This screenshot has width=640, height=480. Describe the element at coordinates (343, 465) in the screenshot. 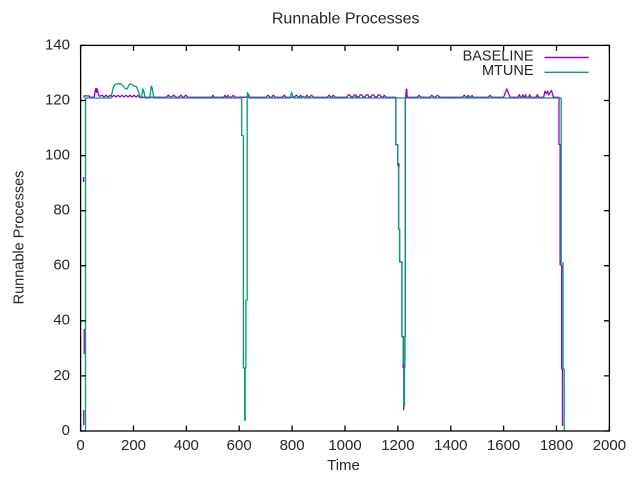

I see `svg-text: Time` at that location.